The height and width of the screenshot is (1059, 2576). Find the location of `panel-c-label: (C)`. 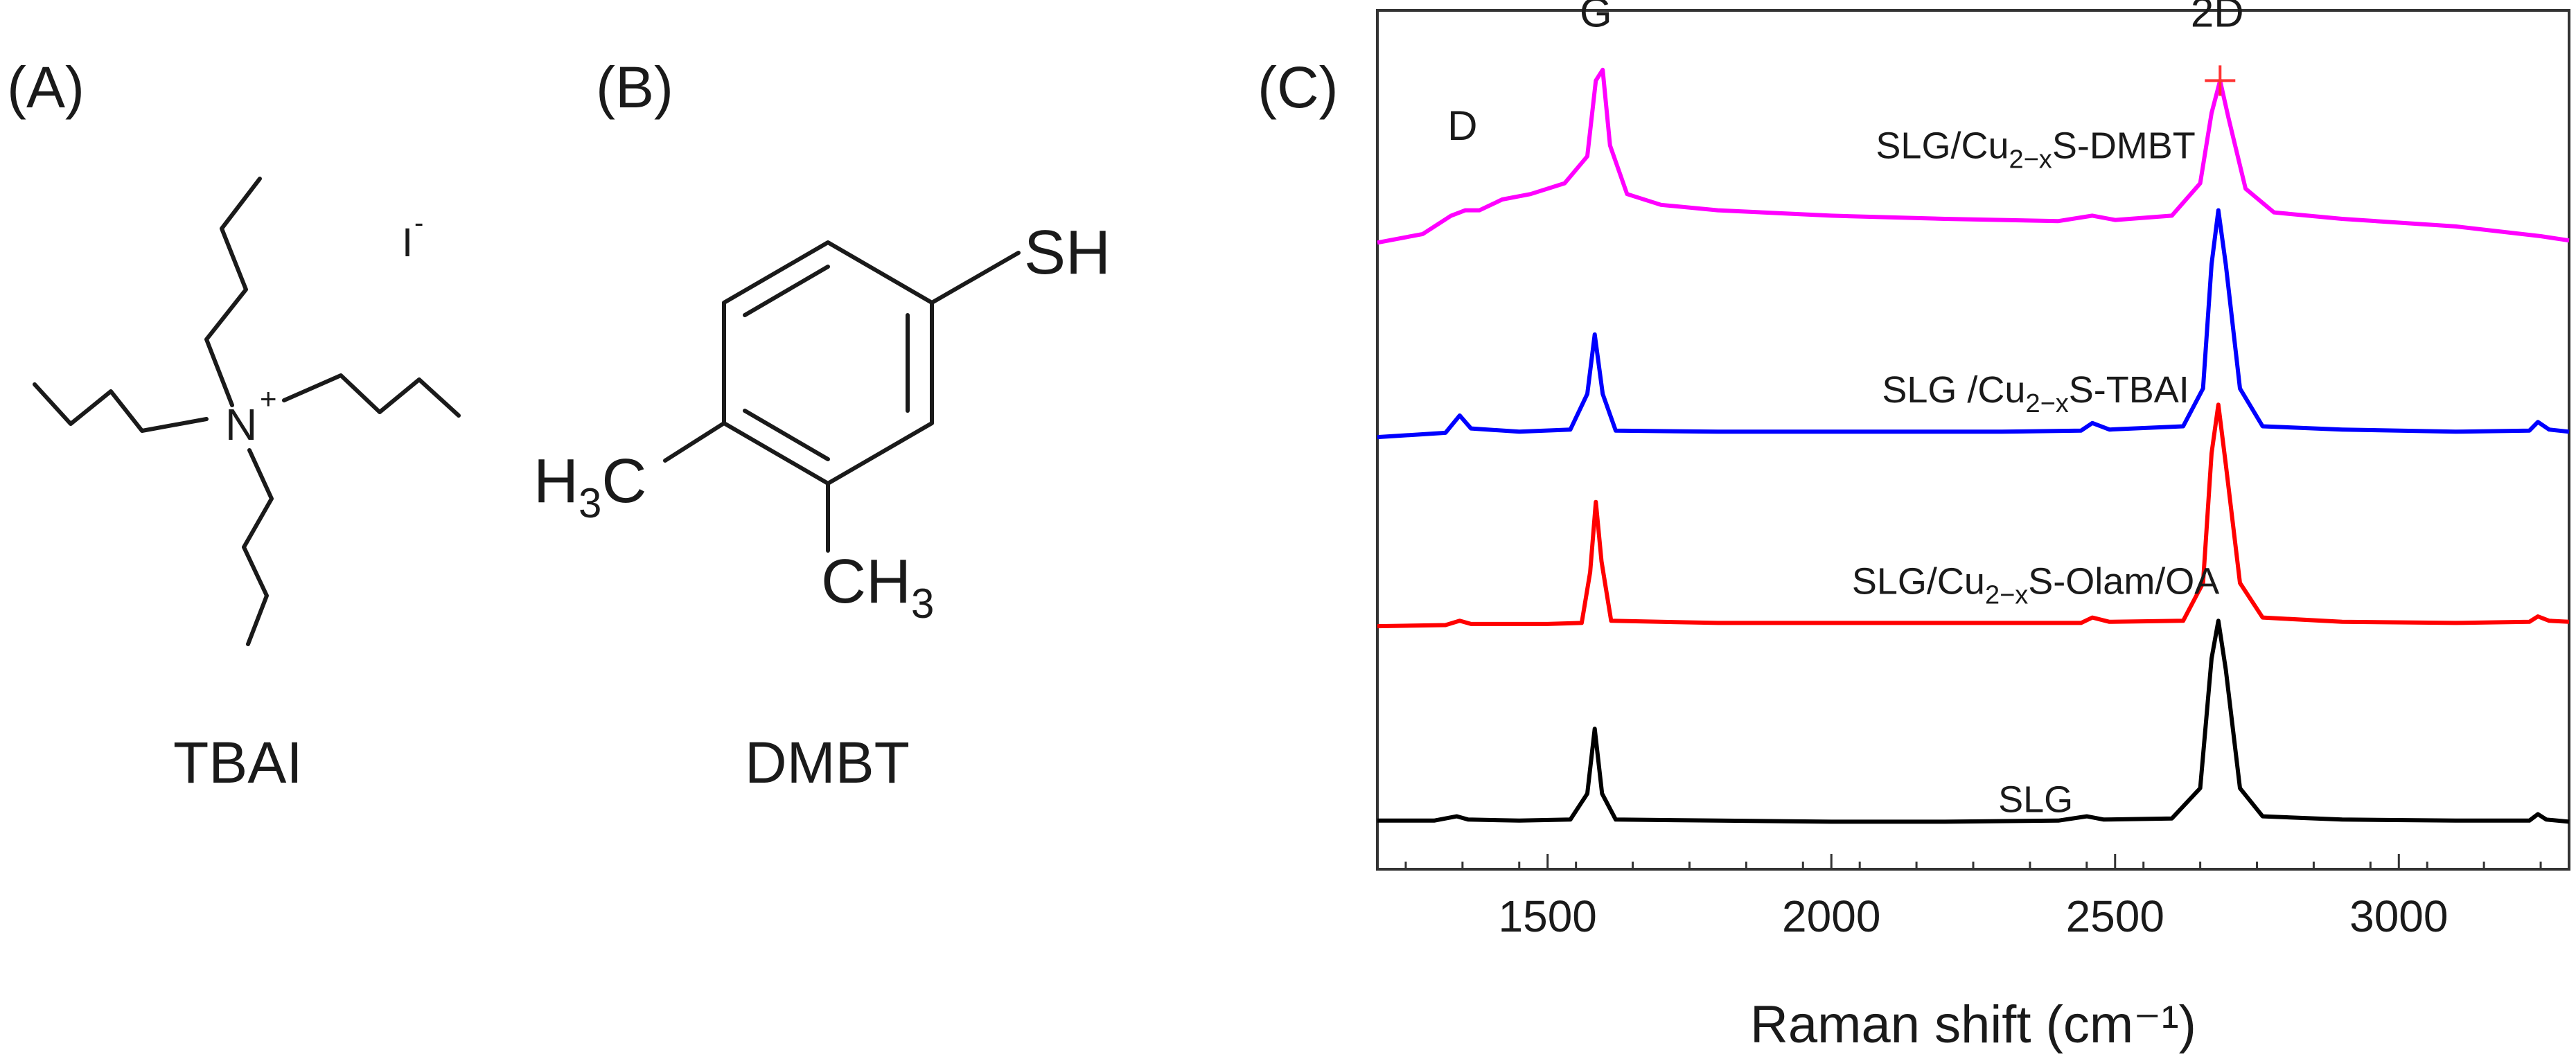

panel-c-label: (C) is located at coordinates (1298, 87).